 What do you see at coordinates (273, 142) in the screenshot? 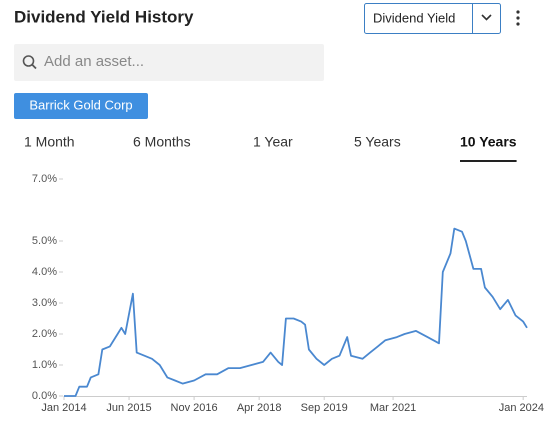
I see `tab: 1 Year` at bounding box center [273, 142].